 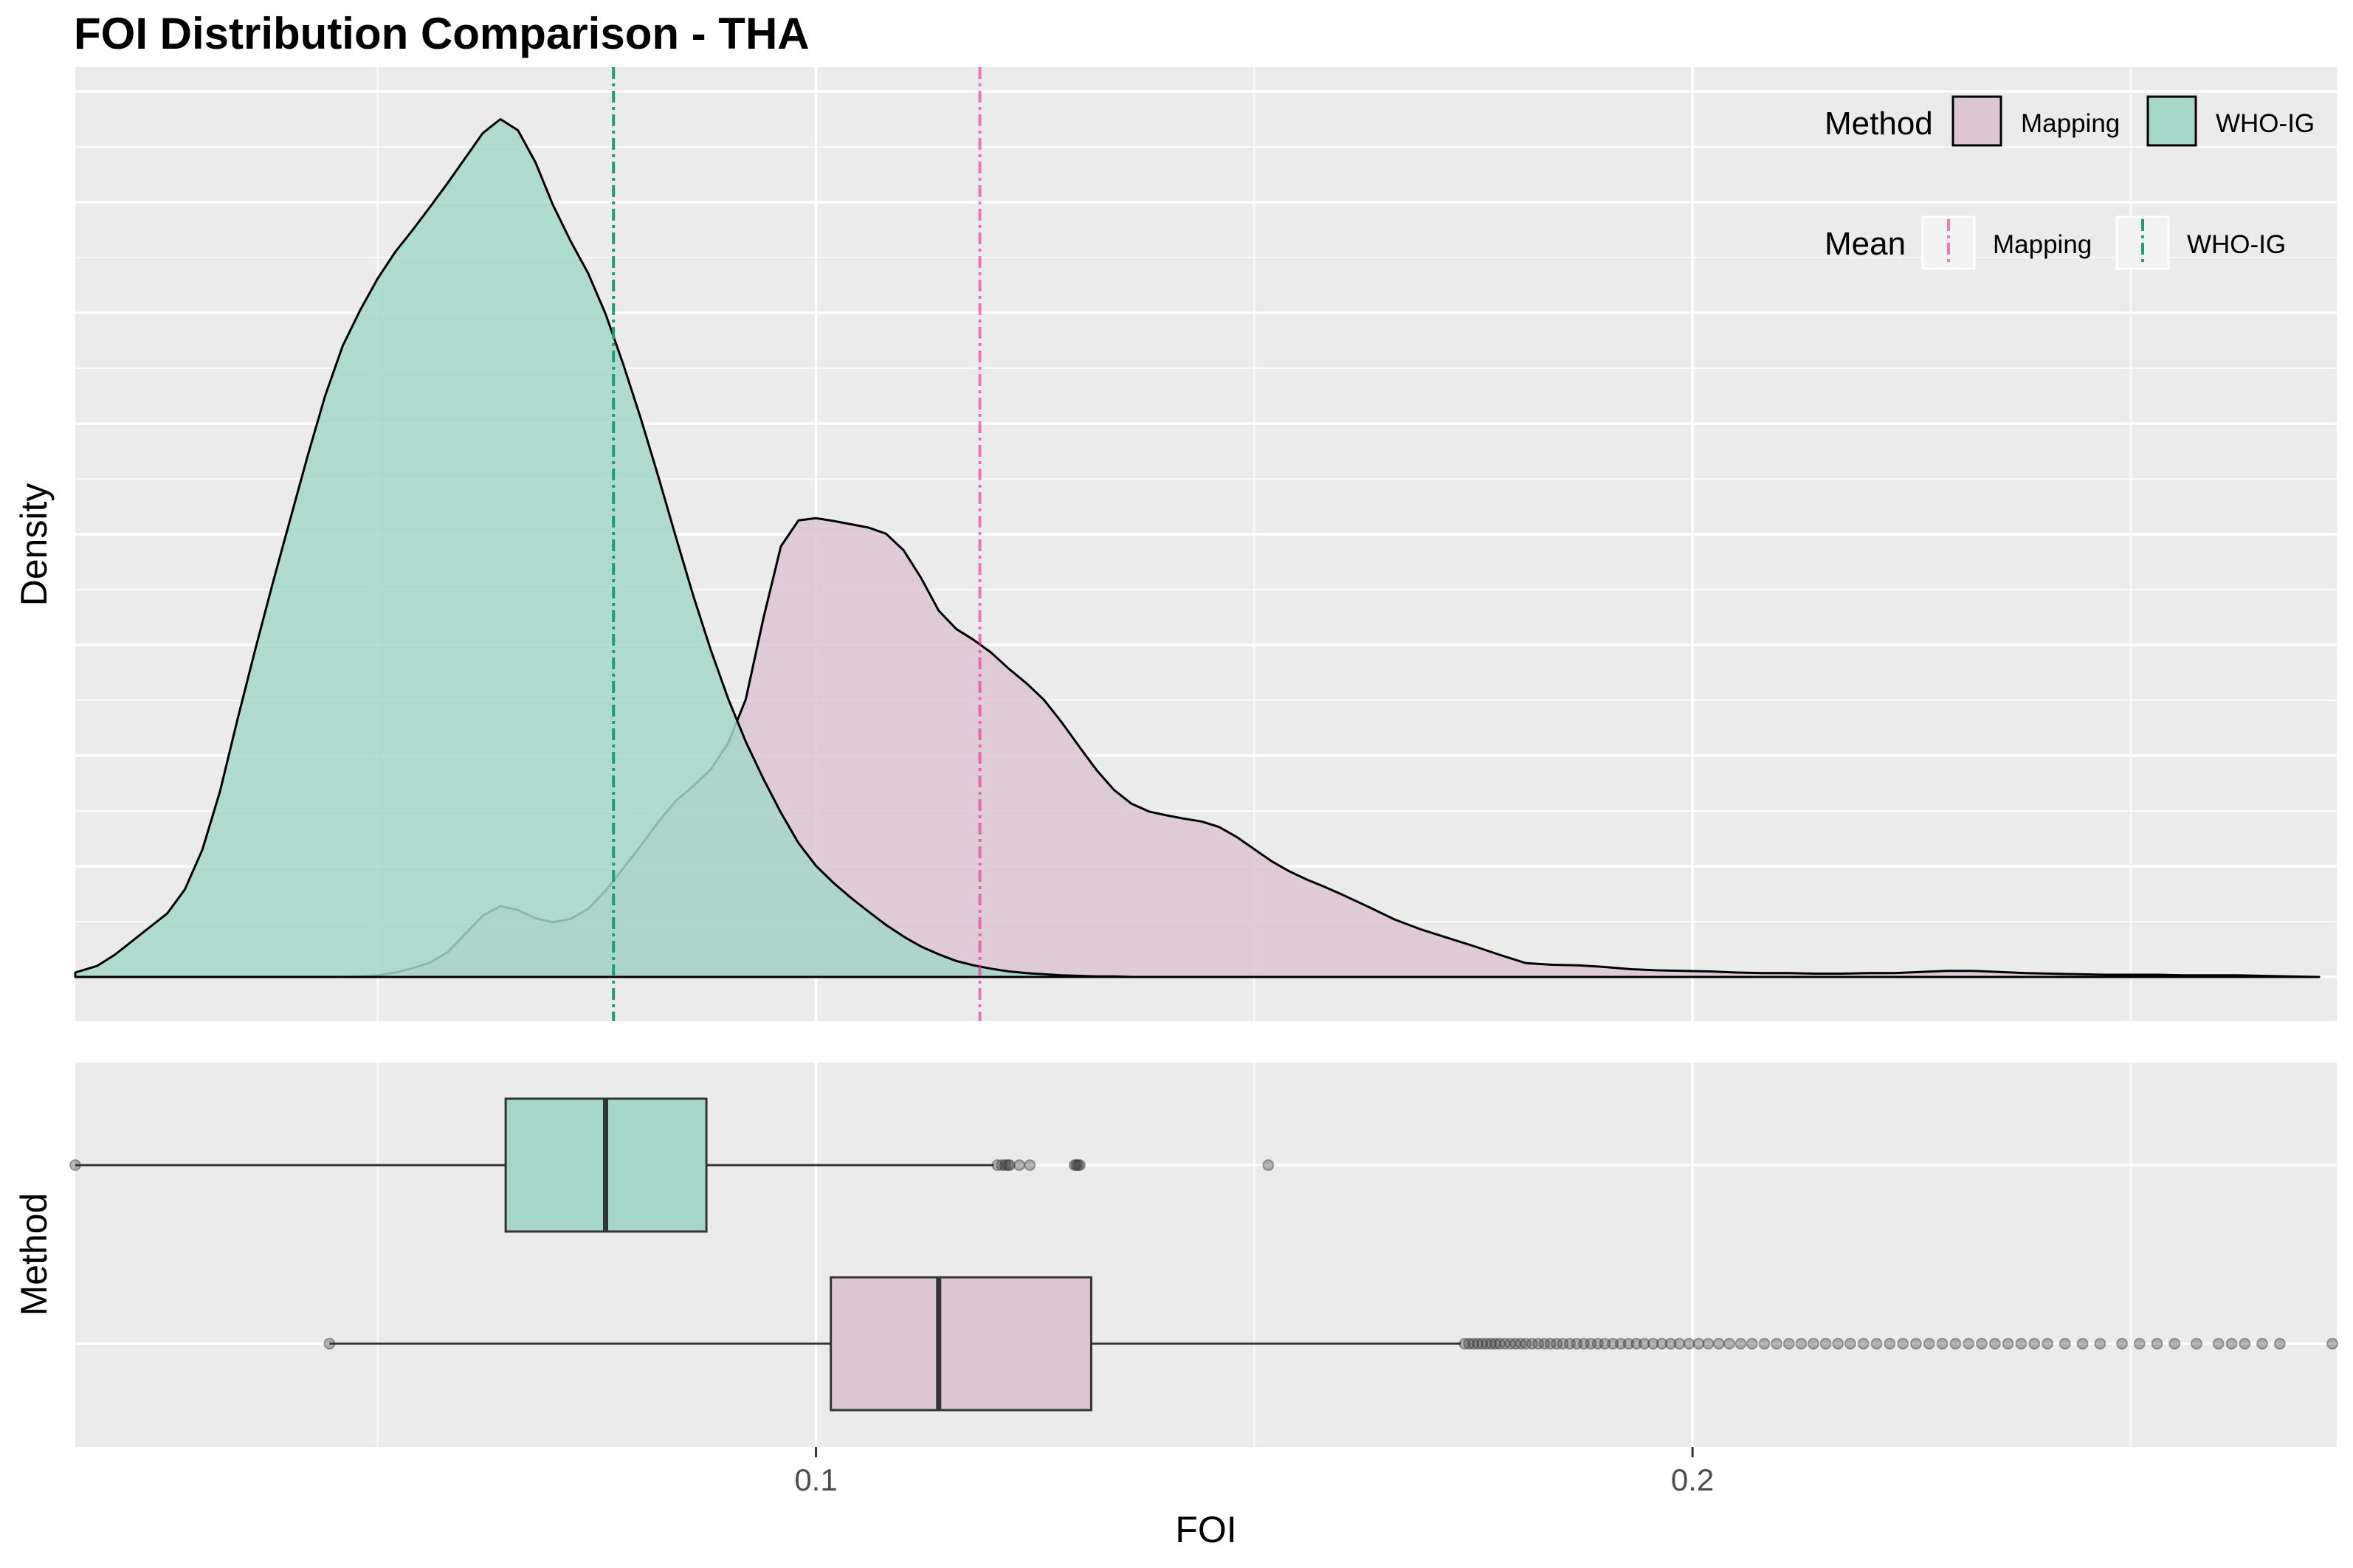 I want to click on mean-lines, so click(x=797, y=544).